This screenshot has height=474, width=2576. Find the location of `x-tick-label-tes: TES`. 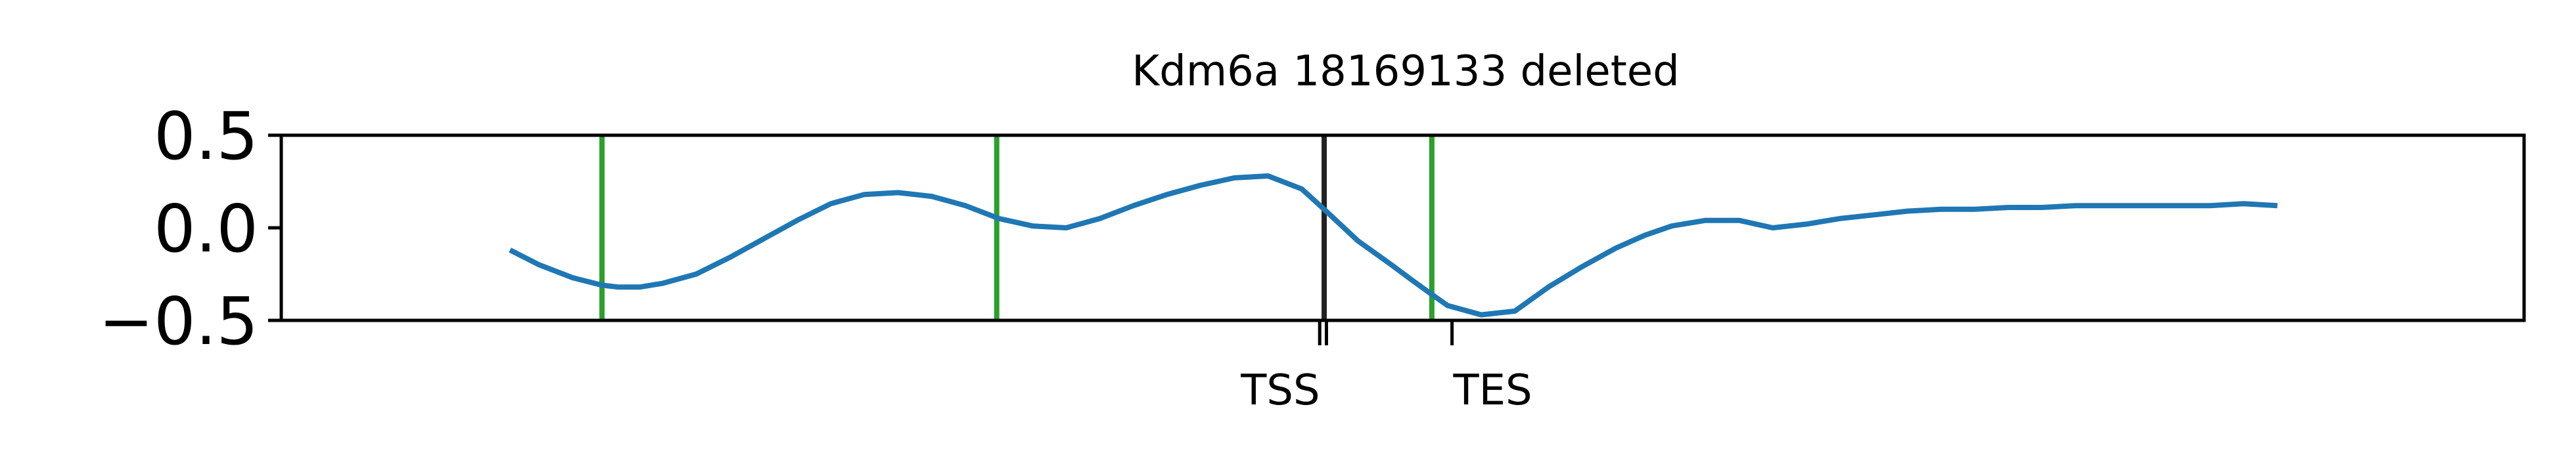

x-tick-label-tes: TES is located at coordinates (1492, 390).